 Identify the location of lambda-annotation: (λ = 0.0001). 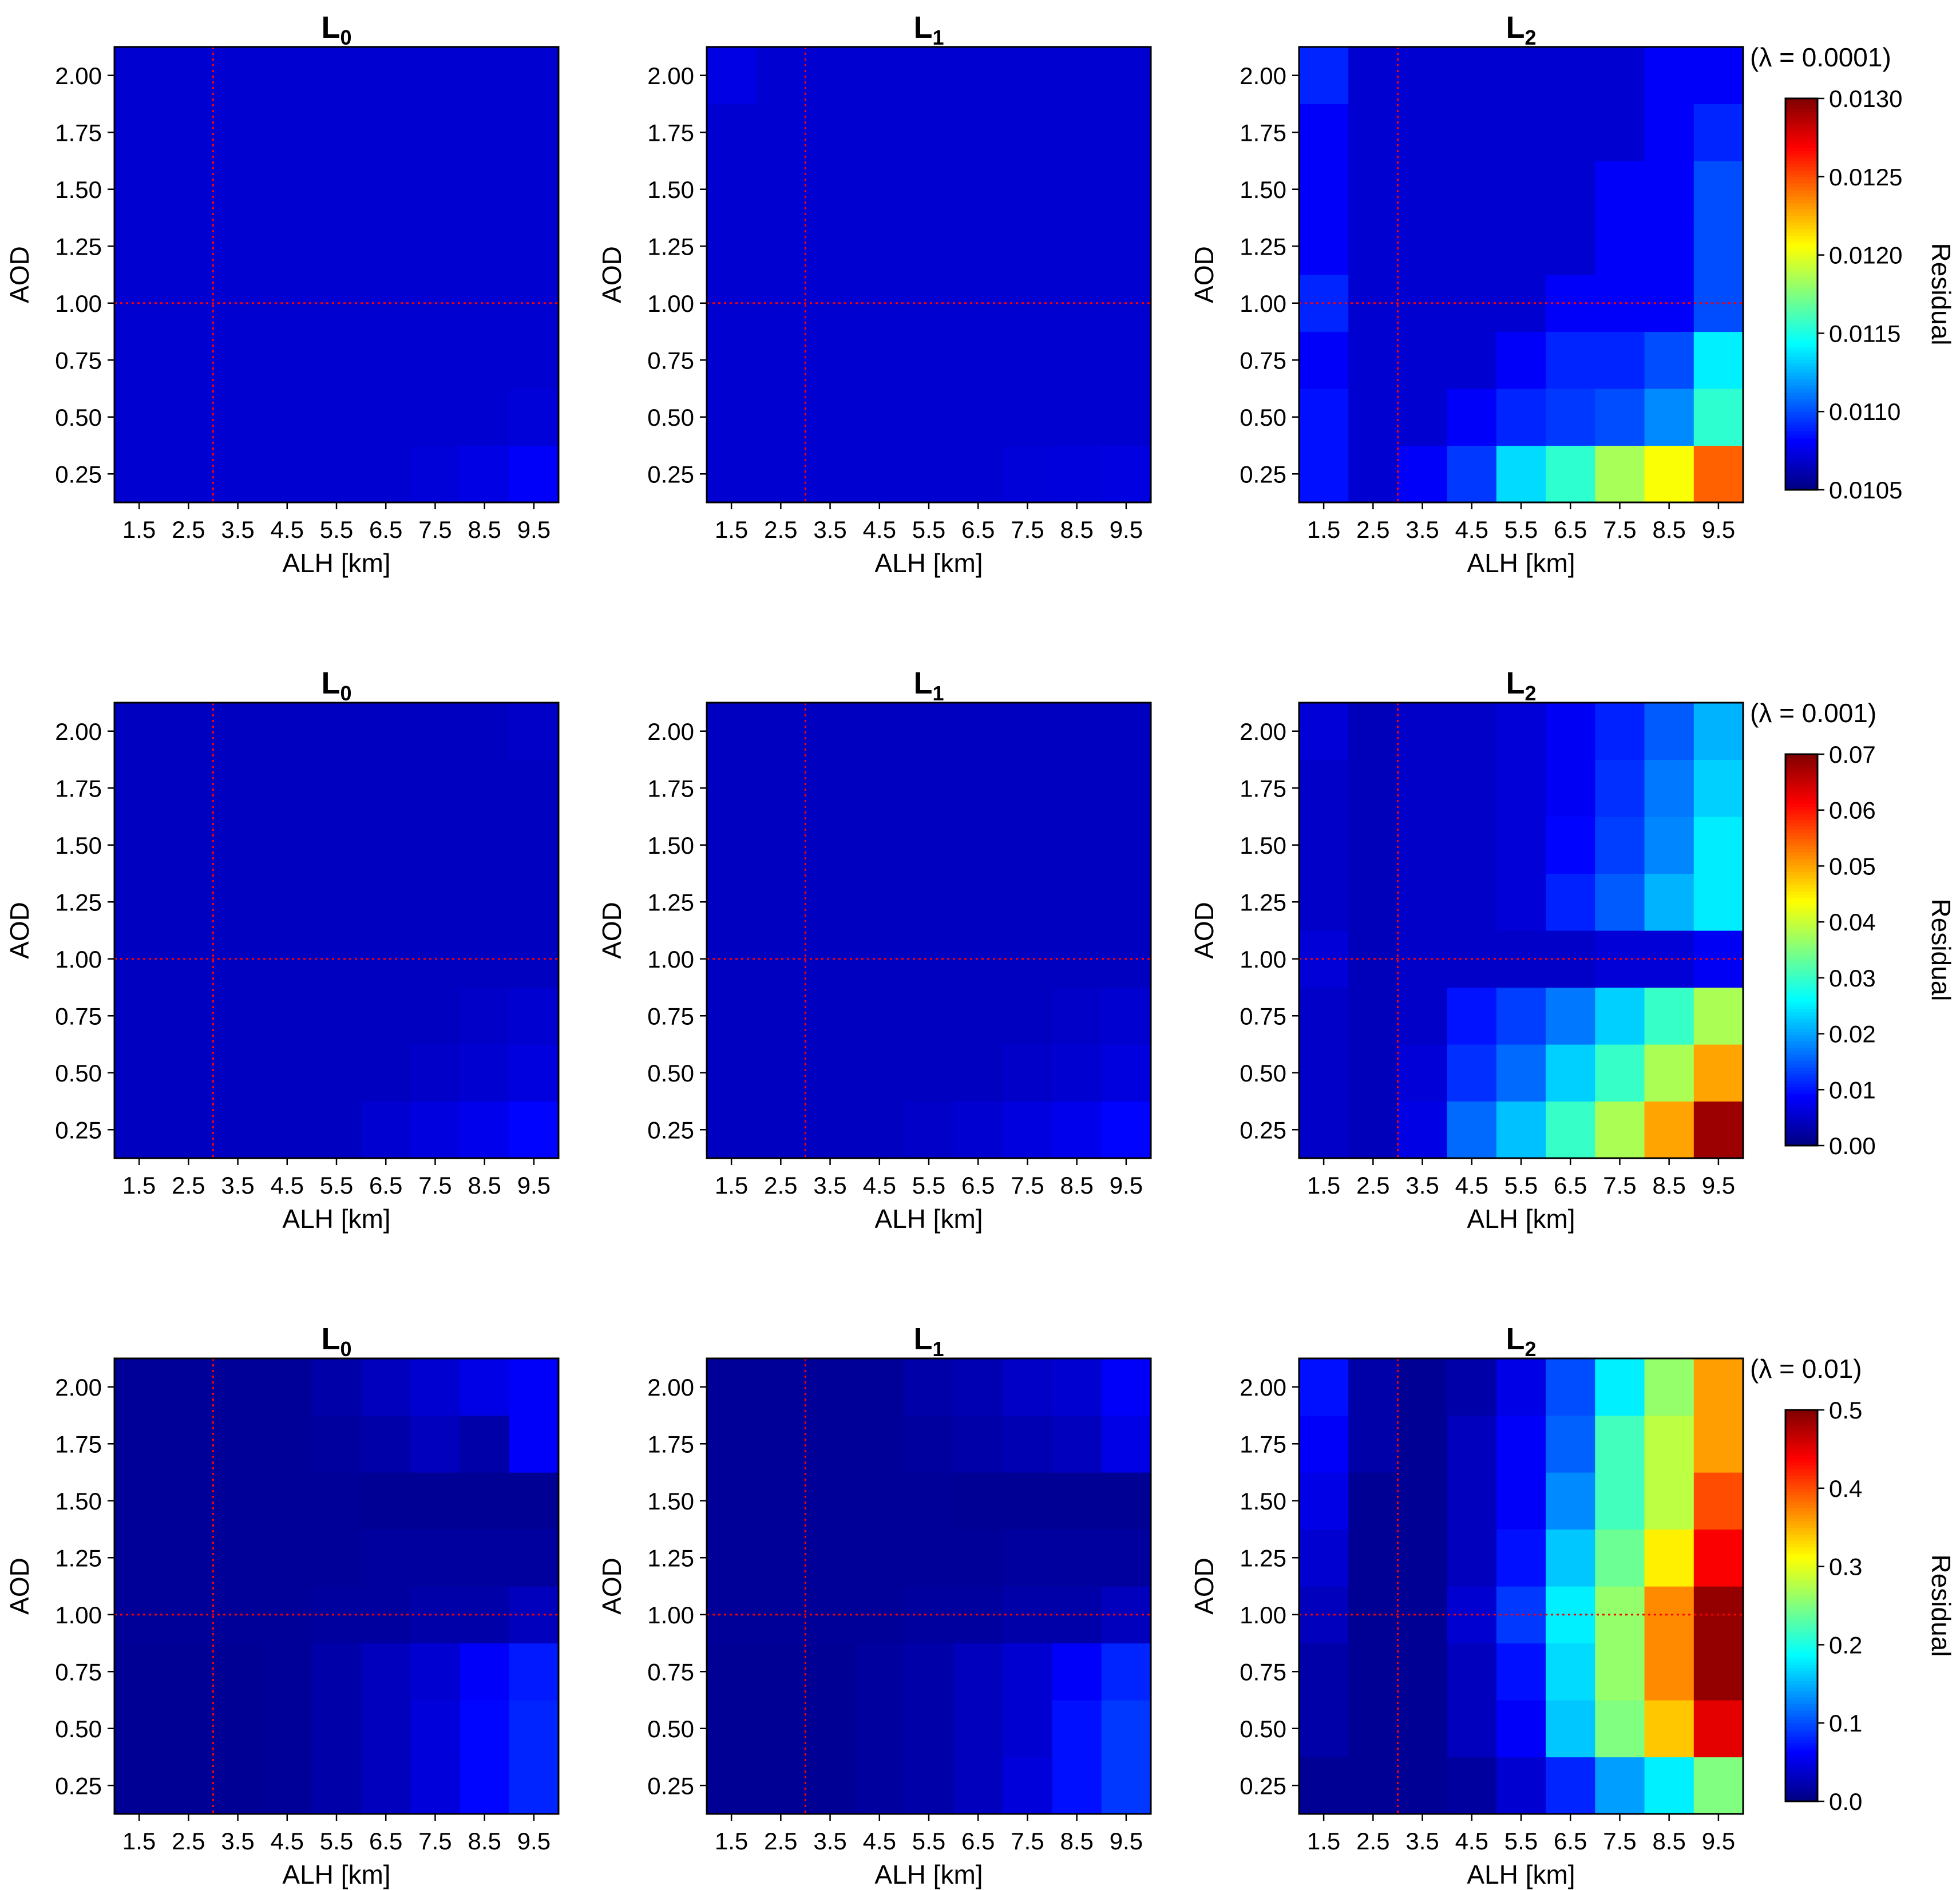
(1820, 57).